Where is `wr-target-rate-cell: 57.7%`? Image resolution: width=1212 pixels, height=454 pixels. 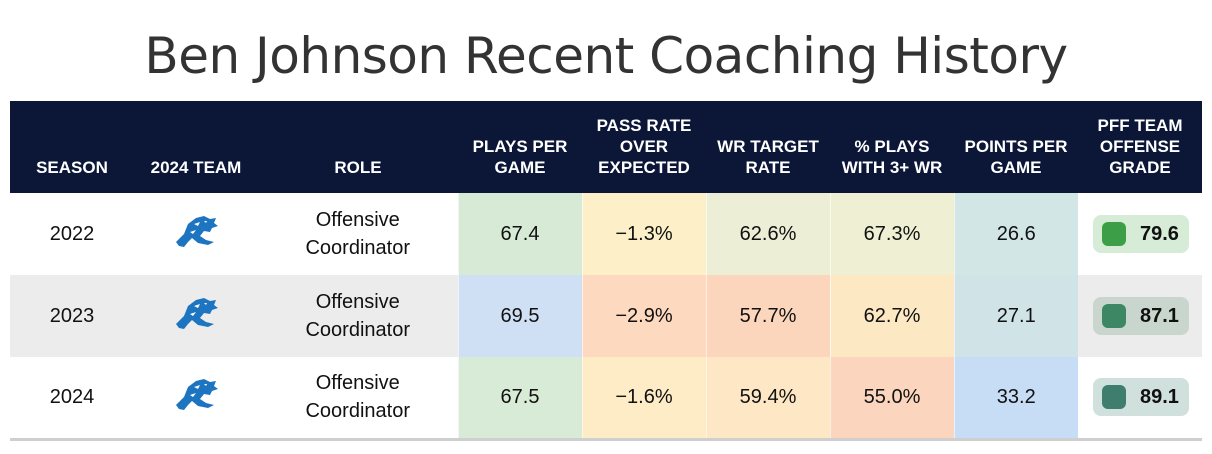 wr-target-rate-cell: 57.7% is located at coordinates (767, 316).